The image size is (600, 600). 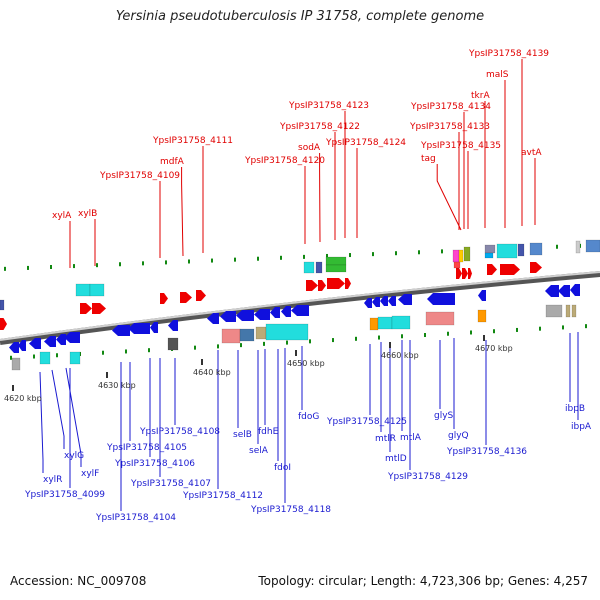 What do you see at coordinates (385, 439) in the screenshot?
I see `reverse-gene-label: mtlR` at bounding box center [385, 439].